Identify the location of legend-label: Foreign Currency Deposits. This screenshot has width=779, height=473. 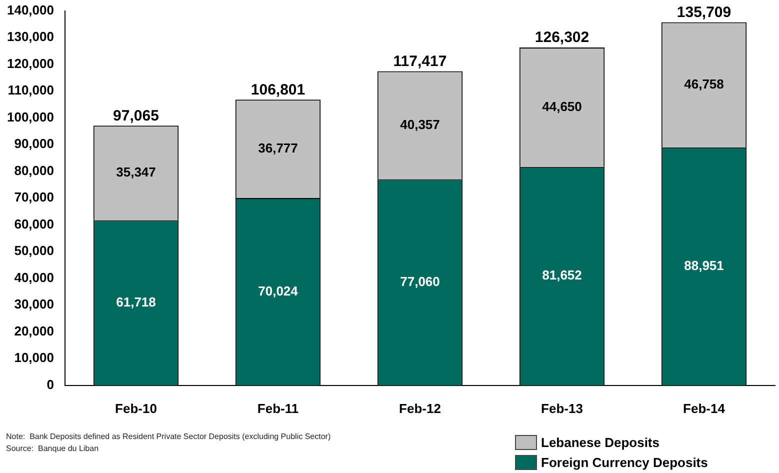
(624, 462).